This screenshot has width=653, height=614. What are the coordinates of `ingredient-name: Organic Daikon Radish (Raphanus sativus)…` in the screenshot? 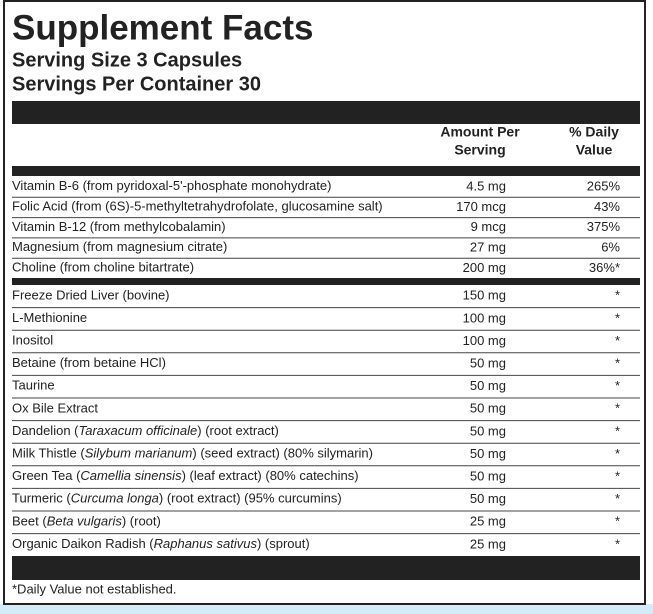 It's located at (161, 543).